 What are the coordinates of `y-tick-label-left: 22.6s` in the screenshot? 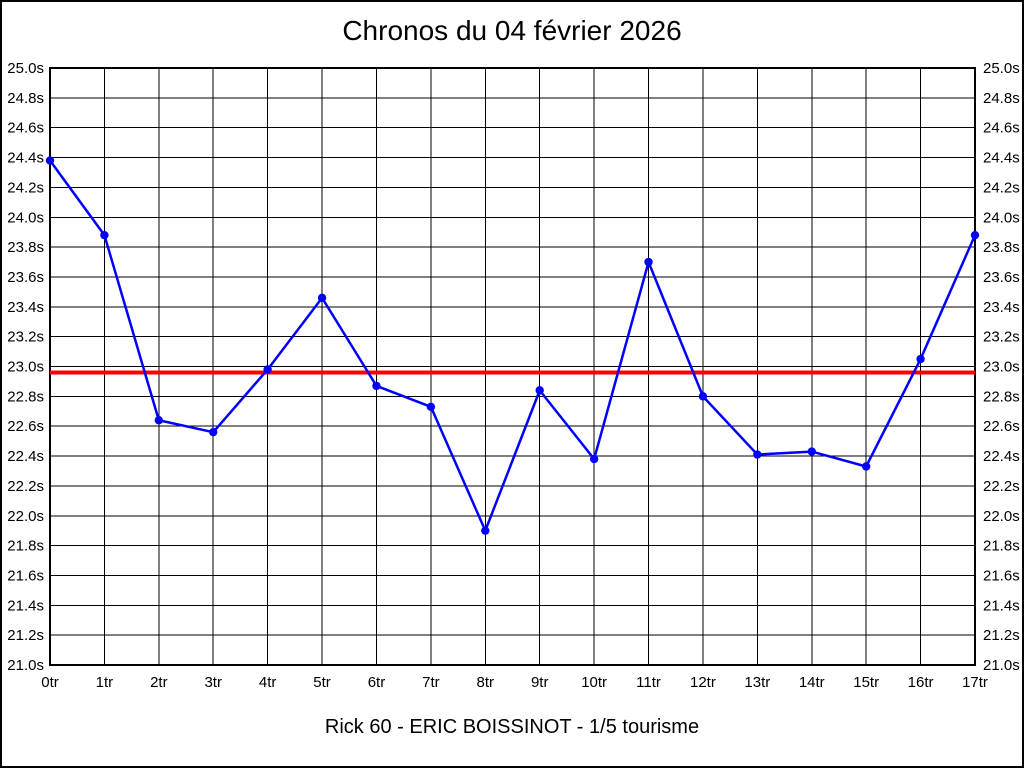 It's located at (25, 426).